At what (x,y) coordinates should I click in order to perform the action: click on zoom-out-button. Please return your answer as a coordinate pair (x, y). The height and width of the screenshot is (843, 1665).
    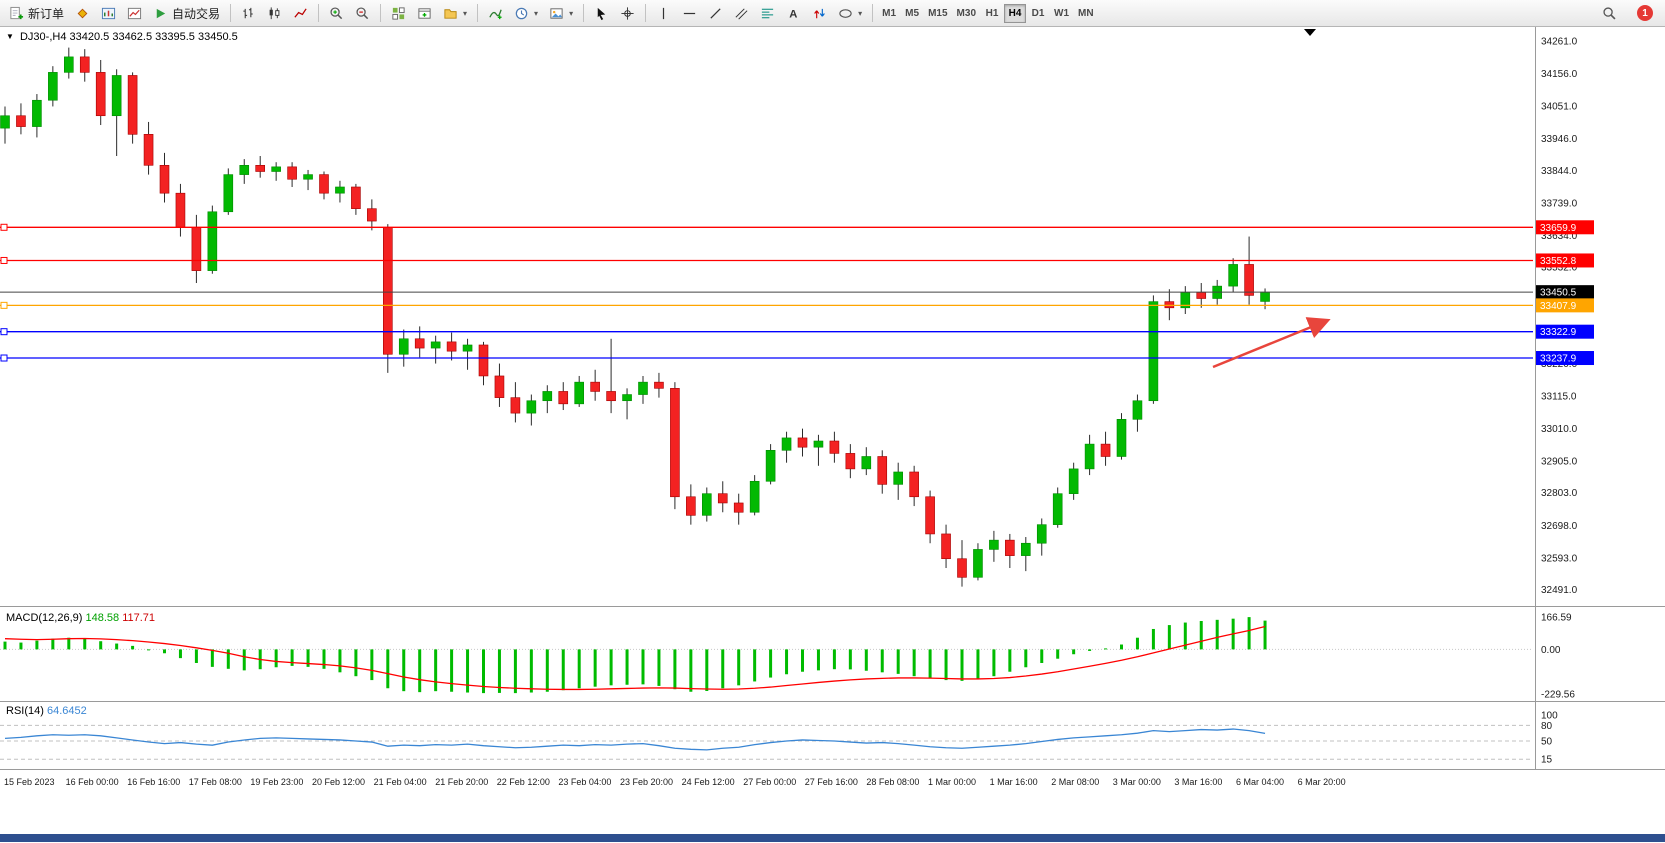
    Looking at the image, I should click on (362, 13).